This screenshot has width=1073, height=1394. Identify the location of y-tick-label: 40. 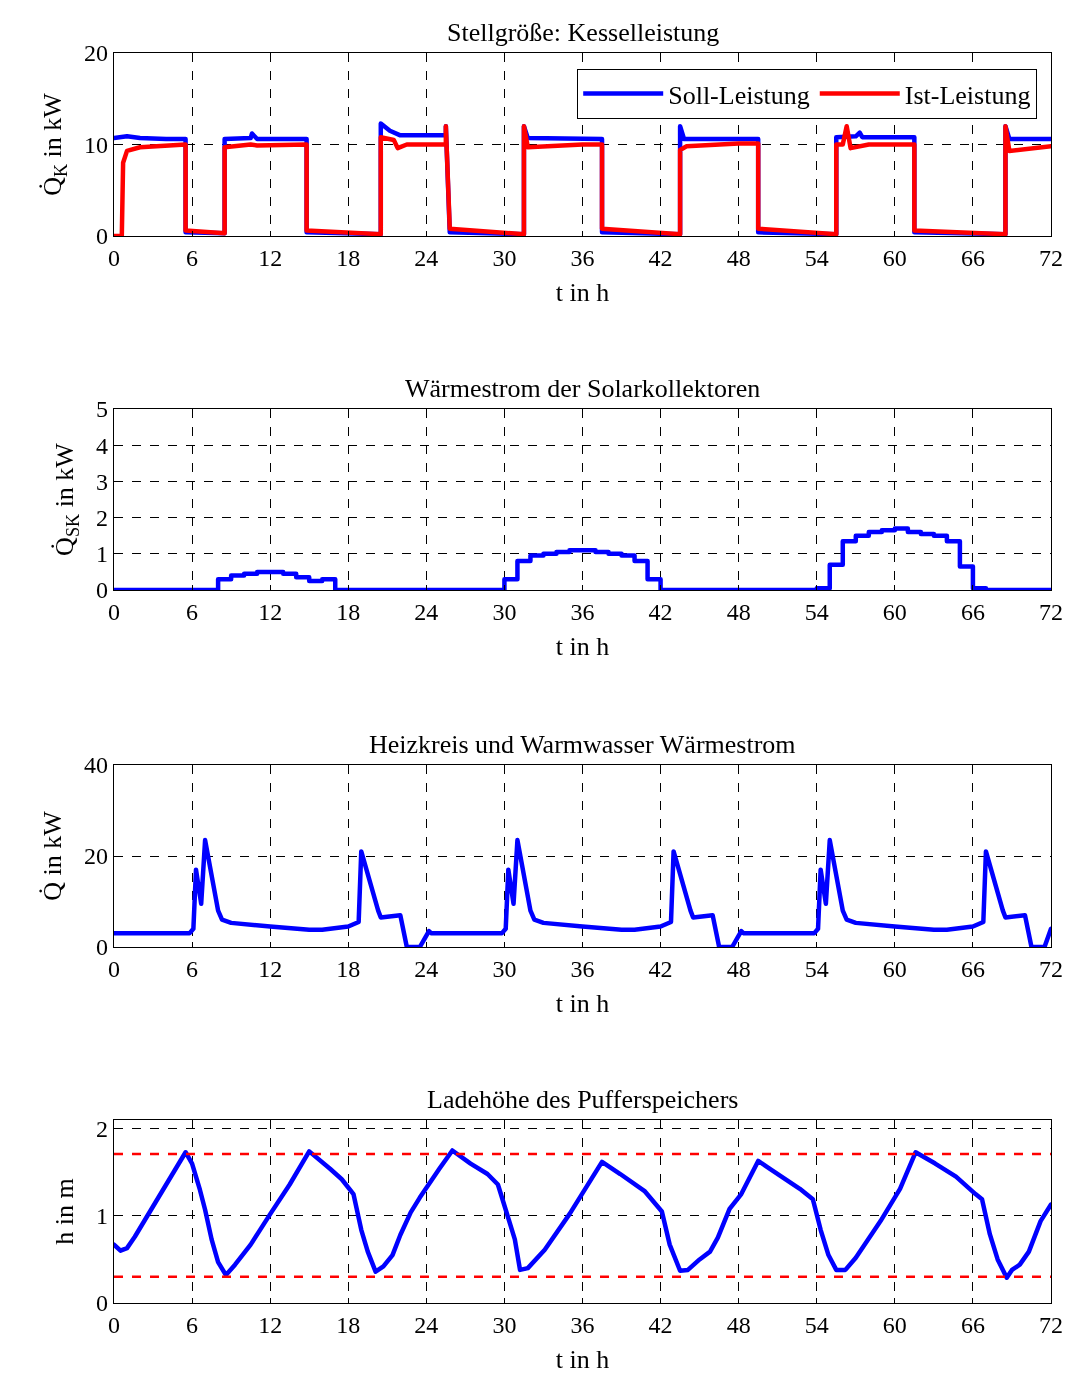
(96, 765).